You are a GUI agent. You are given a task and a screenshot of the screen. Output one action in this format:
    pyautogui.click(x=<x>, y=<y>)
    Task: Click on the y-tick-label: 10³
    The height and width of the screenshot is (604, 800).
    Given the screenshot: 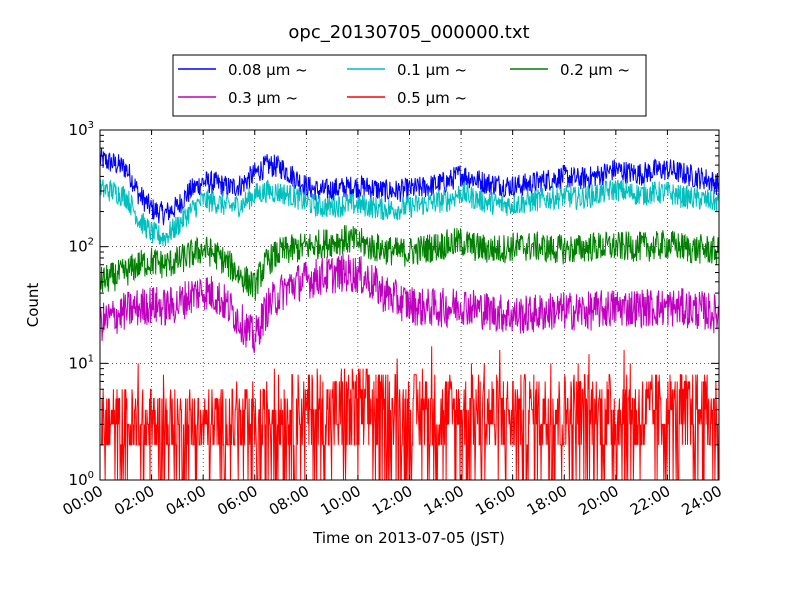 What is the action you would take?
    pyautogui.click(x=81, y=129)
    